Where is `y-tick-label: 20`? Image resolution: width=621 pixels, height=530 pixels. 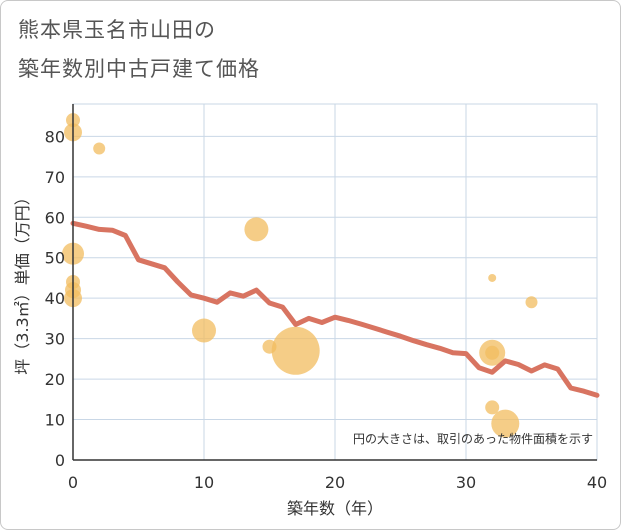
y-tick-label: 20 is located at coordinates (55, 379).